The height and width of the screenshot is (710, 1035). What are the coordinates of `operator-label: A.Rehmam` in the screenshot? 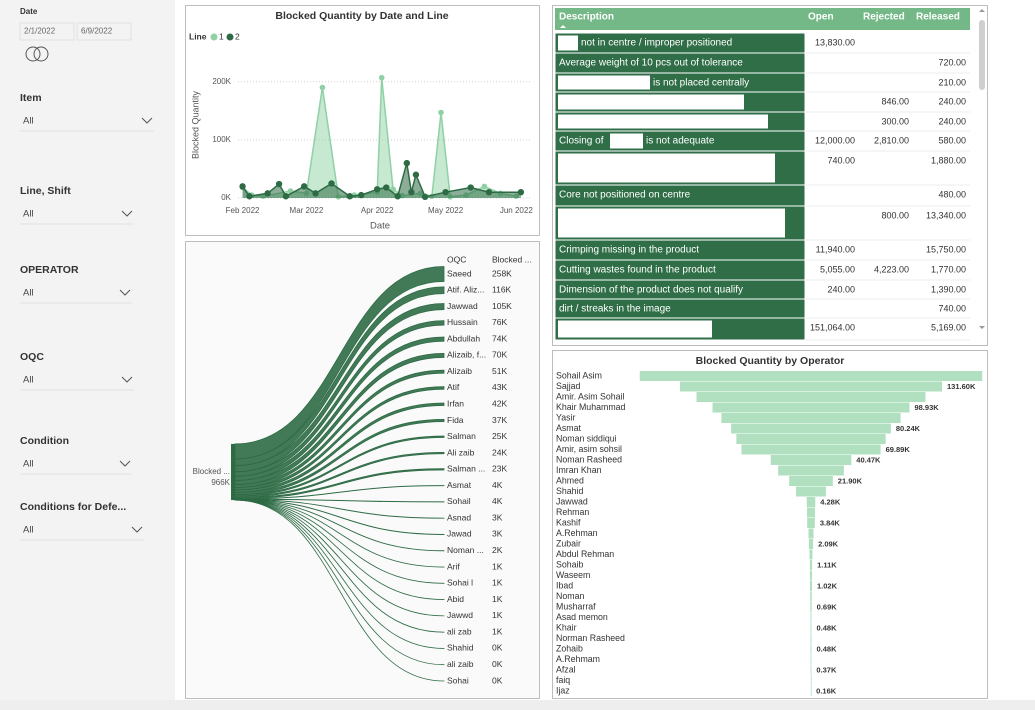 It's located at (578, 659).